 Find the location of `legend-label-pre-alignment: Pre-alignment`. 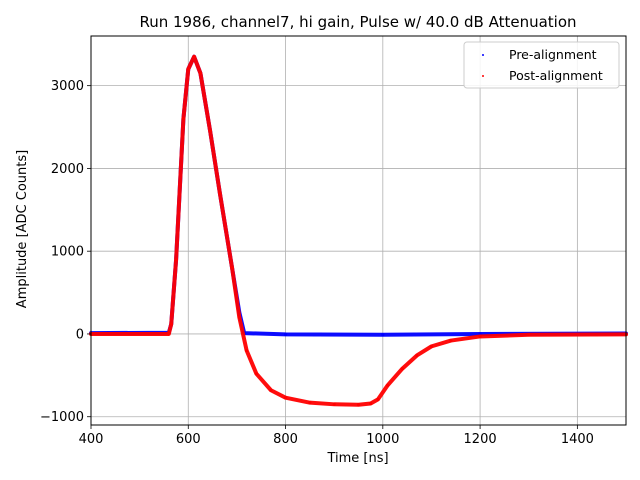

legend-label-pre-alignment: Pre-alignment is located at coordinates (553, 54).